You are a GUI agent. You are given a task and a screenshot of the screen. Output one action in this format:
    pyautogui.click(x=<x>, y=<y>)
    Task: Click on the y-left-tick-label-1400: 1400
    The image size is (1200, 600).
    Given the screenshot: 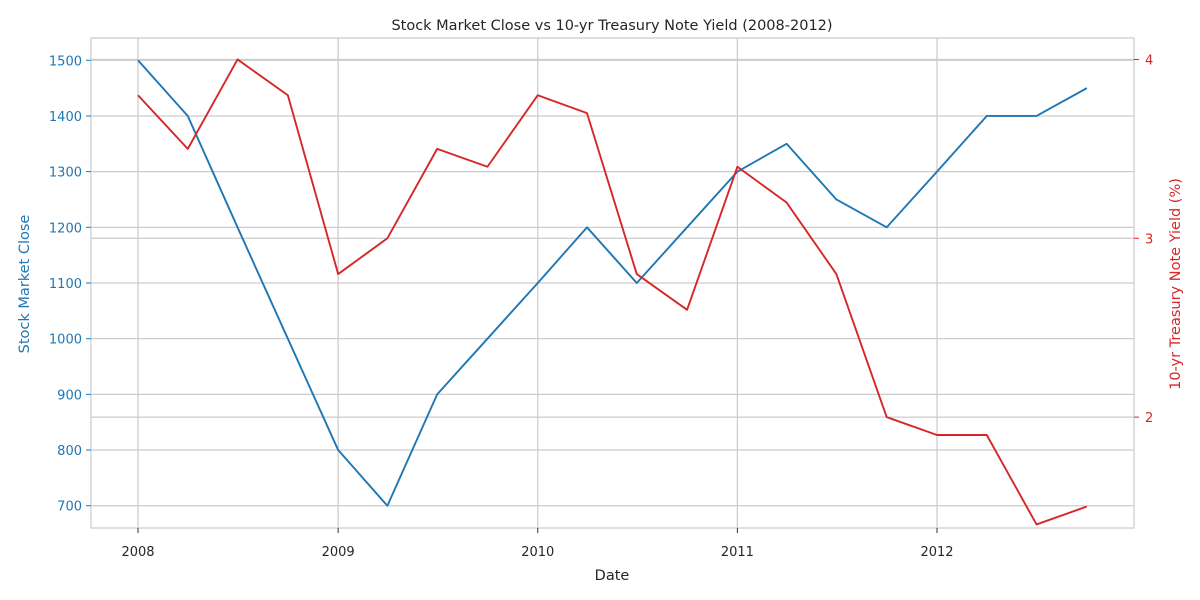 What is the action you would take?
    pyautogui.click(x=65, y=117)
    